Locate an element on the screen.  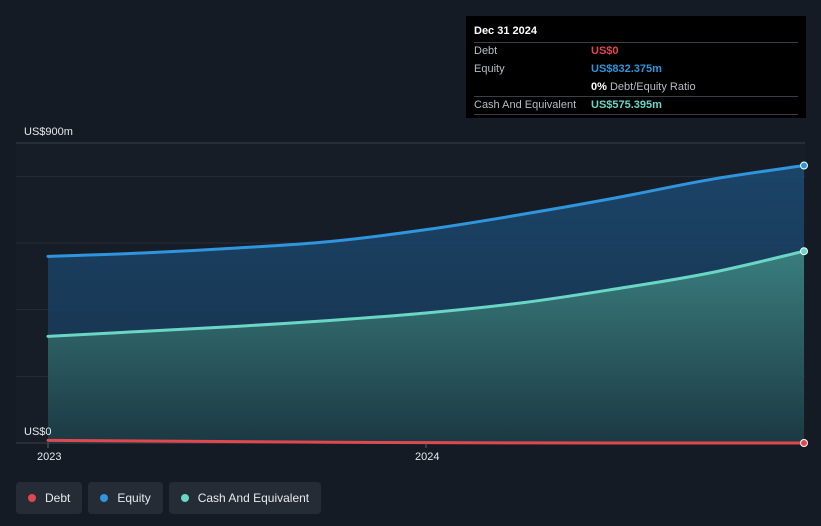
tooltip-row-equity: Equity US$832.375m is located at coordinates (636, 69).